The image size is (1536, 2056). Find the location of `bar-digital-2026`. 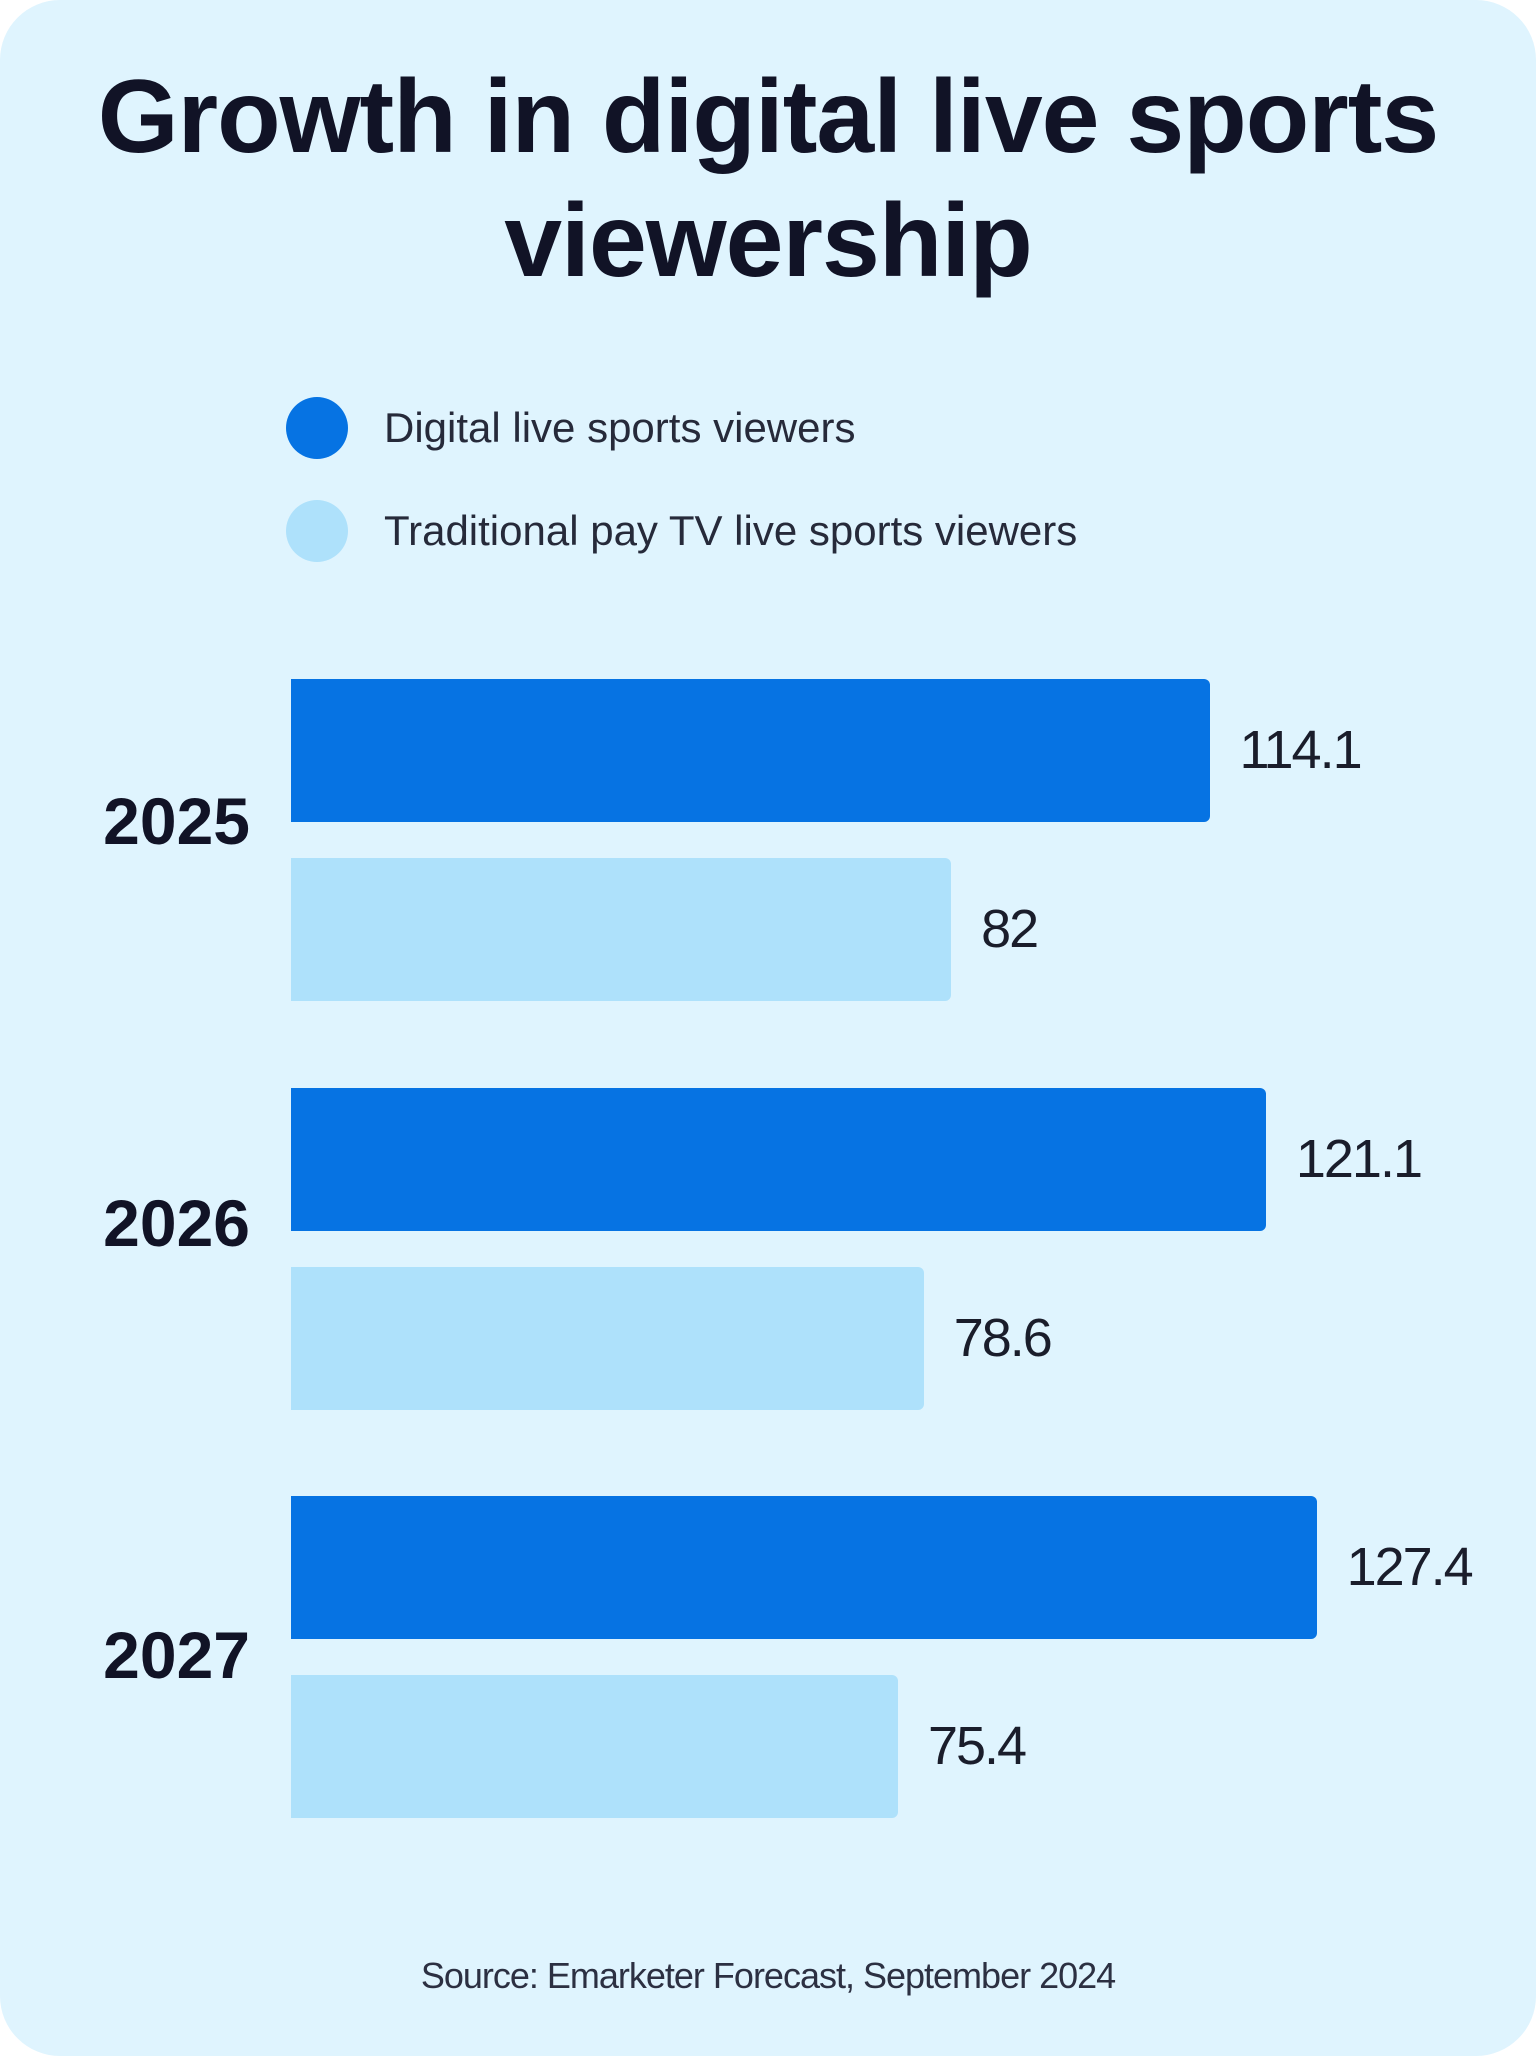

bar-digital-2026 is located at coordinates (778, 1159).